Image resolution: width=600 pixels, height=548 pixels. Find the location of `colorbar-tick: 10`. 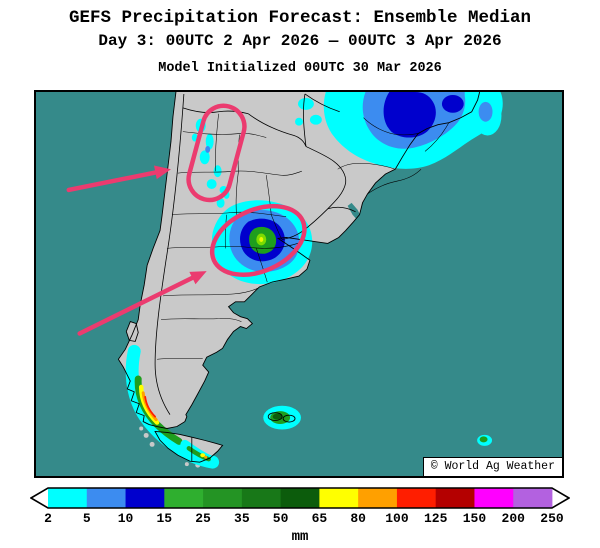

colorbar-tick: 10 is located at coordinates (125, 518).